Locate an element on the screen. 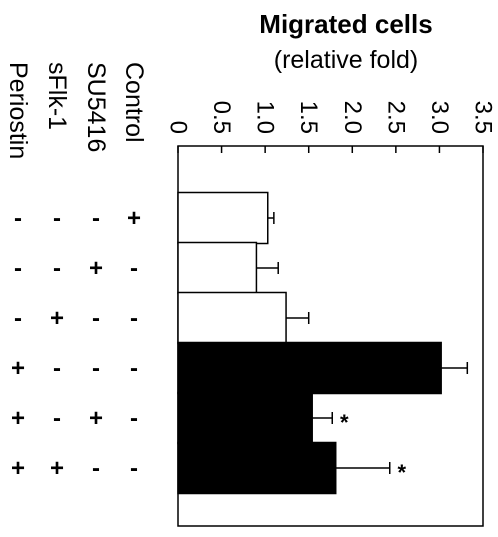  tick-label: 3.0 is located at coordinates (439, 117).